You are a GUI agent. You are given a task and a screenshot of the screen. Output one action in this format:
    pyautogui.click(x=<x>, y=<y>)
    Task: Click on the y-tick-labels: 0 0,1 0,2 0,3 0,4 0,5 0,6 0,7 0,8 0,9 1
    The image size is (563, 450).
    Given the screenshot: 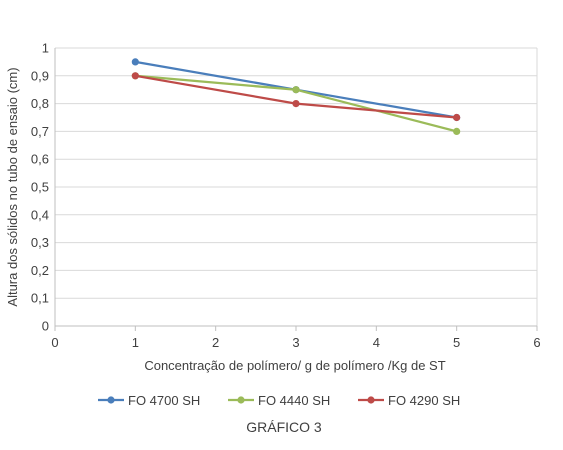 What is the action you would take?
    pyautogui.click(x=40, y=187)
    